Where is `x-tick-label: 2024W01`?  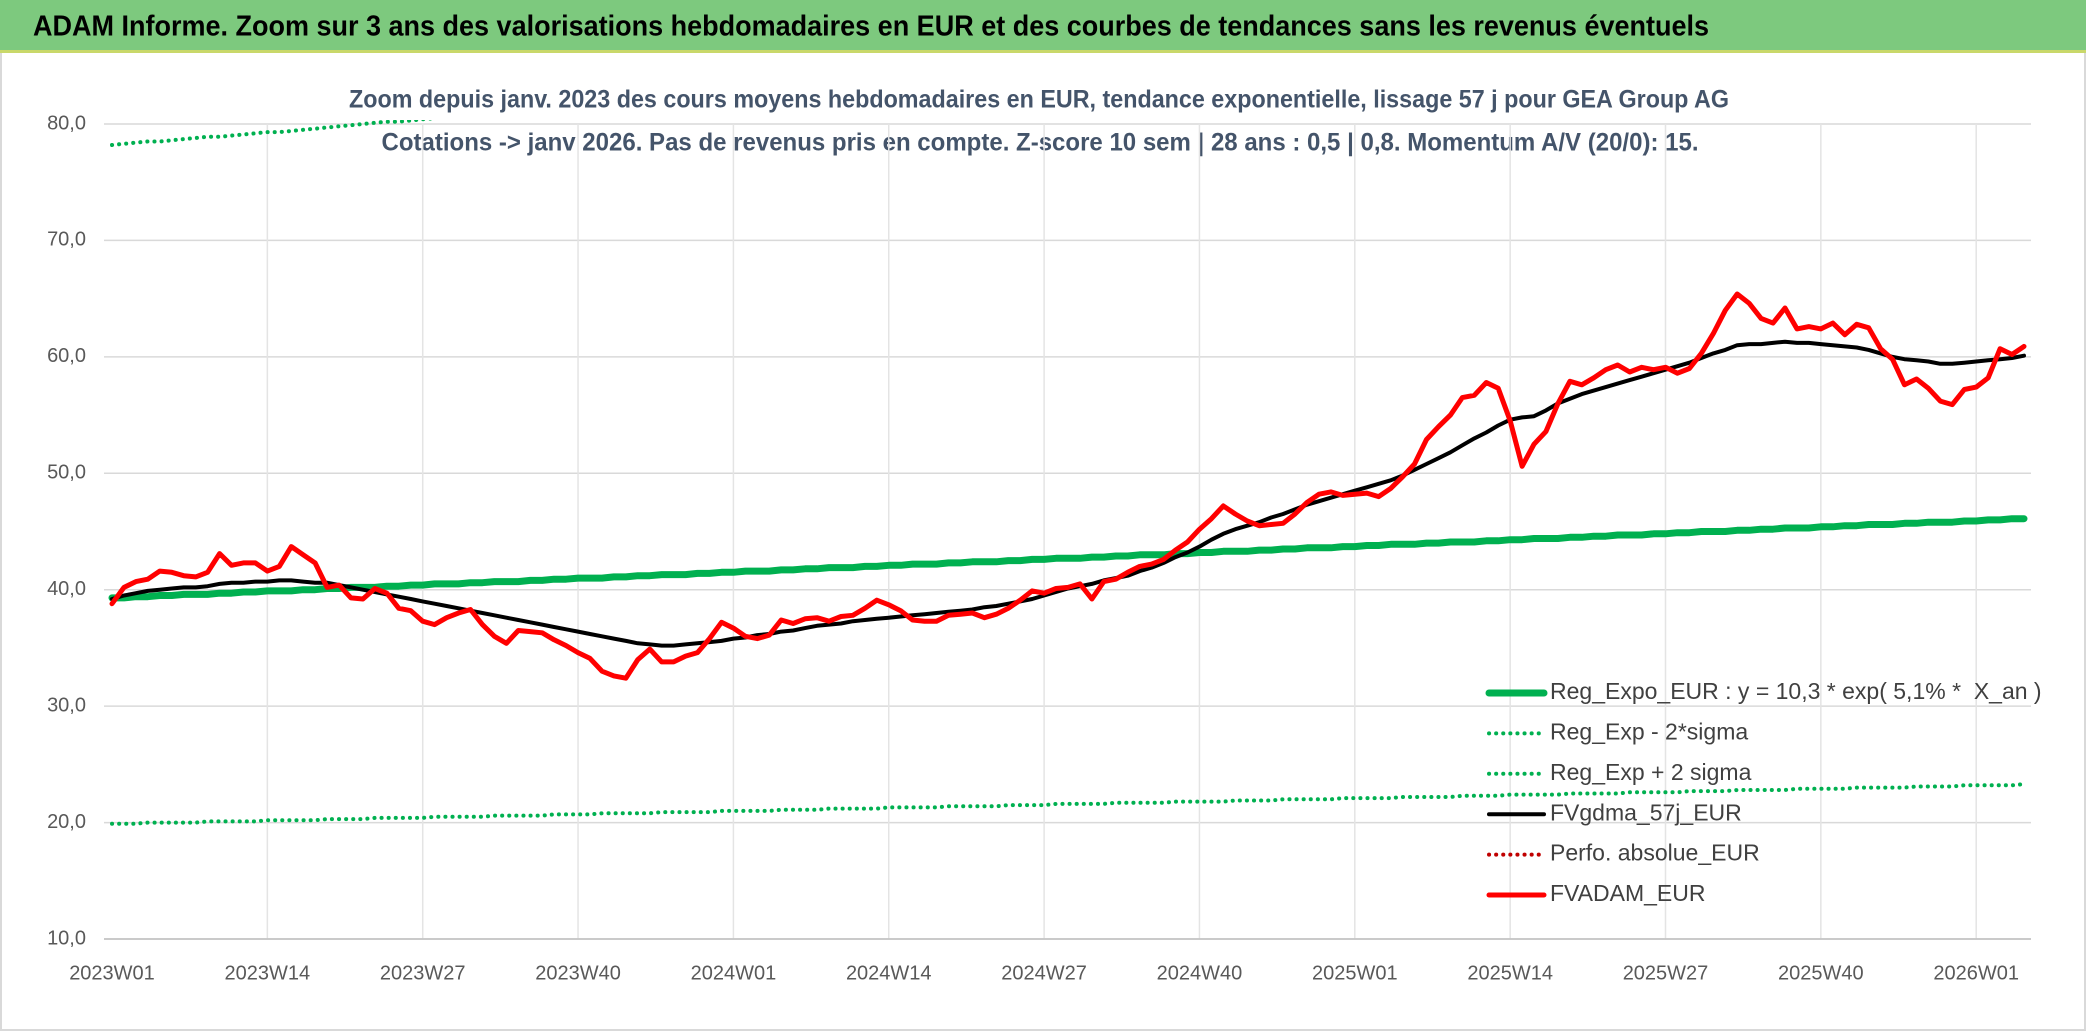 x-tick-label: 2024W01 is located at coordinates (734, 973).